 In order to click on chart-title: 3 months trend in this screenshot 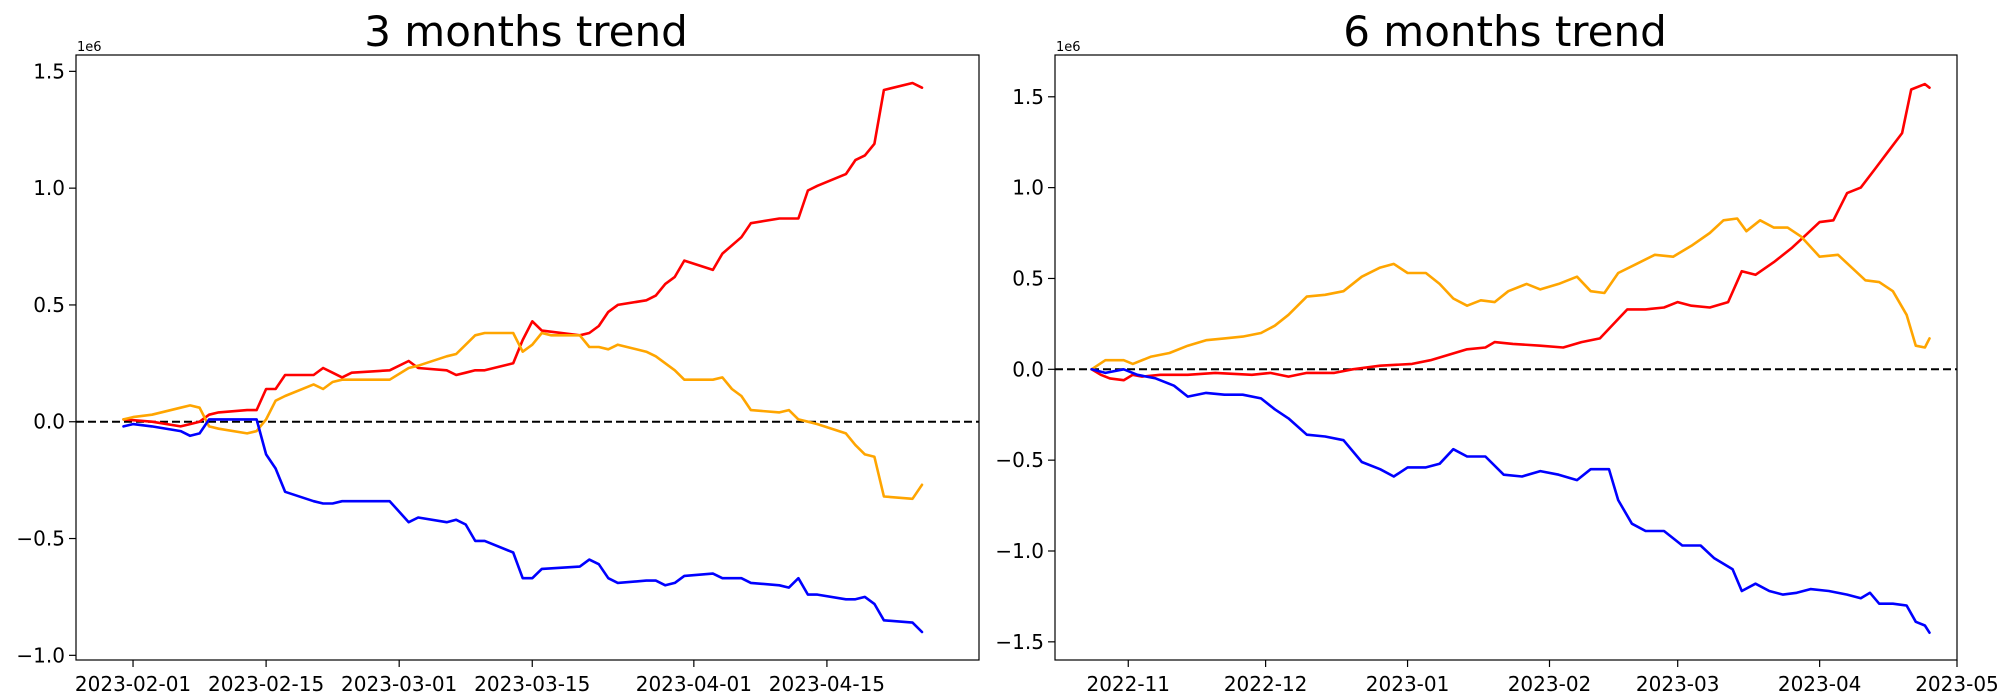, I will do `click(526, 31)`.